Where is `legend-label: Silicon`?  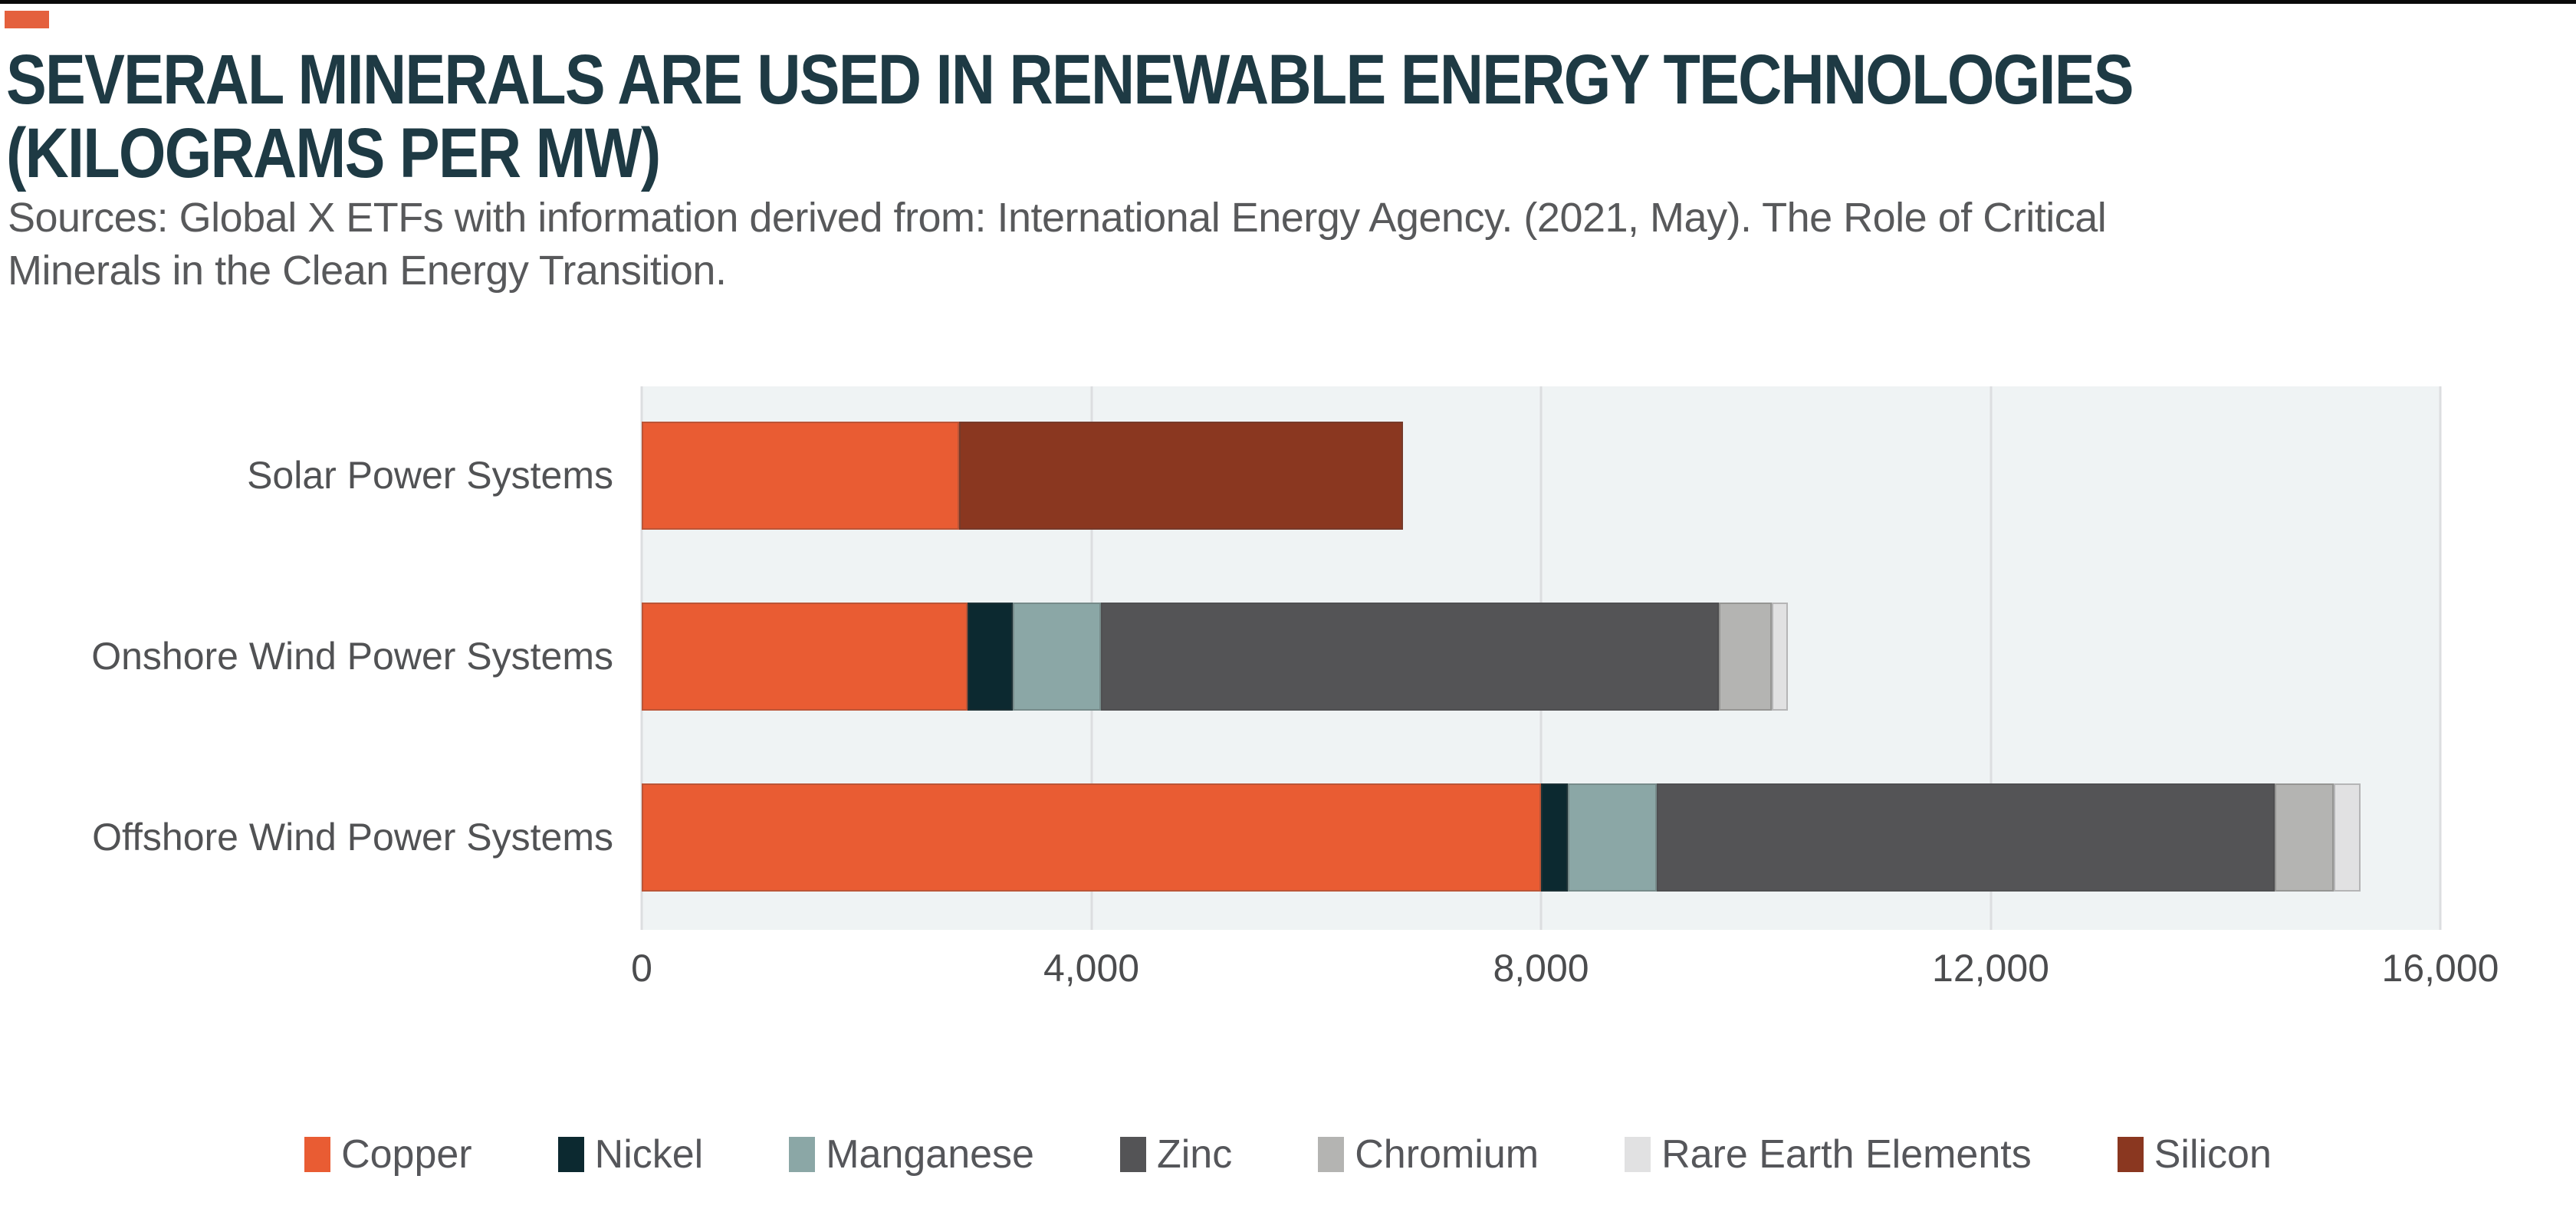 legend-label: Silicon is located at coordinates (2213, 1155).